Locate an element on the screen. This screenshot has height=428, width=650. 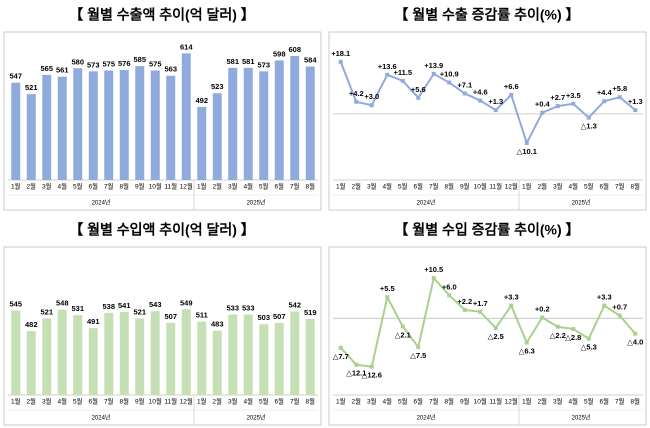
value-label: 519 is located at coordinates (310, 312).